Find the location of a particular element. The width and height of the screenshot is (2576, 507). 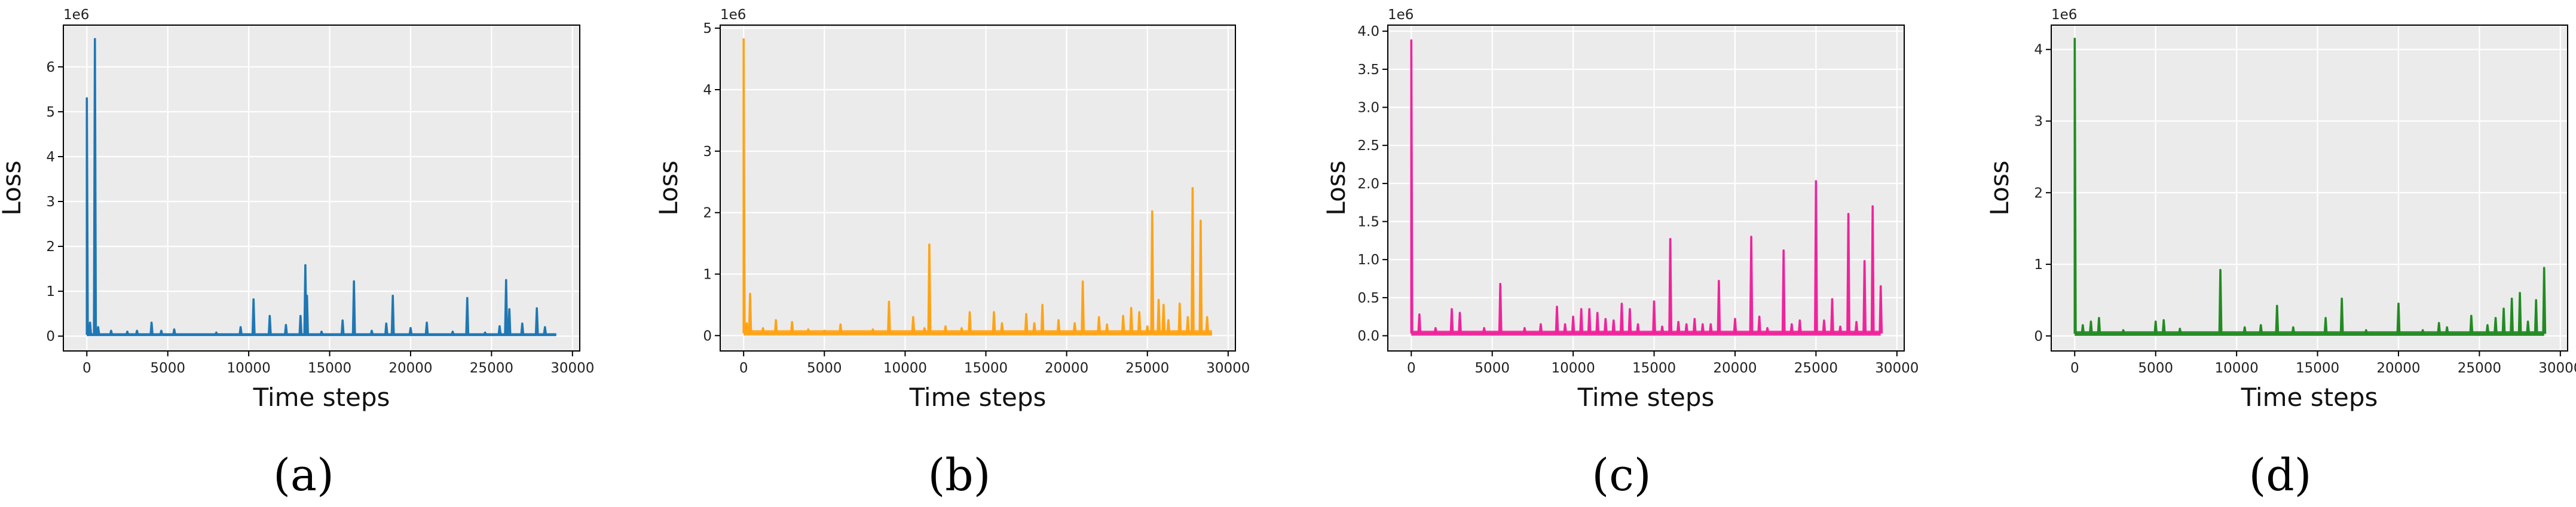

loss-series-line is located at coordinates (1646, 187).